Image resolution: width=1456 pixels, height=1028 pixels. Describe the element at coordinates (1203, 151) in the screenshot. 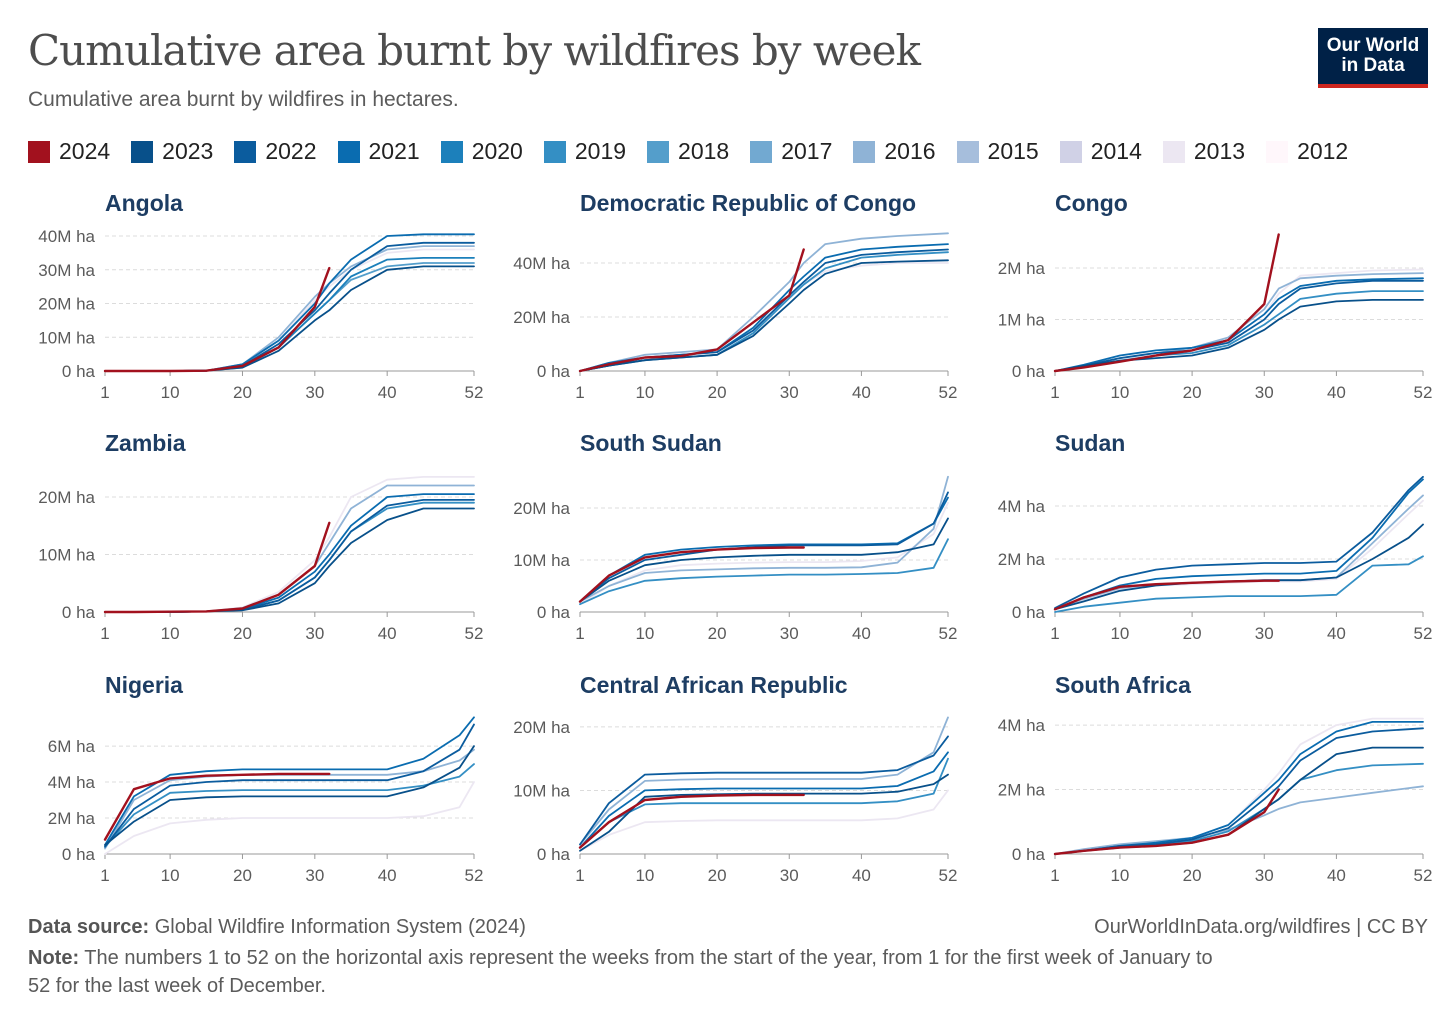

I see `legend-item-2013: 2013` at that location.